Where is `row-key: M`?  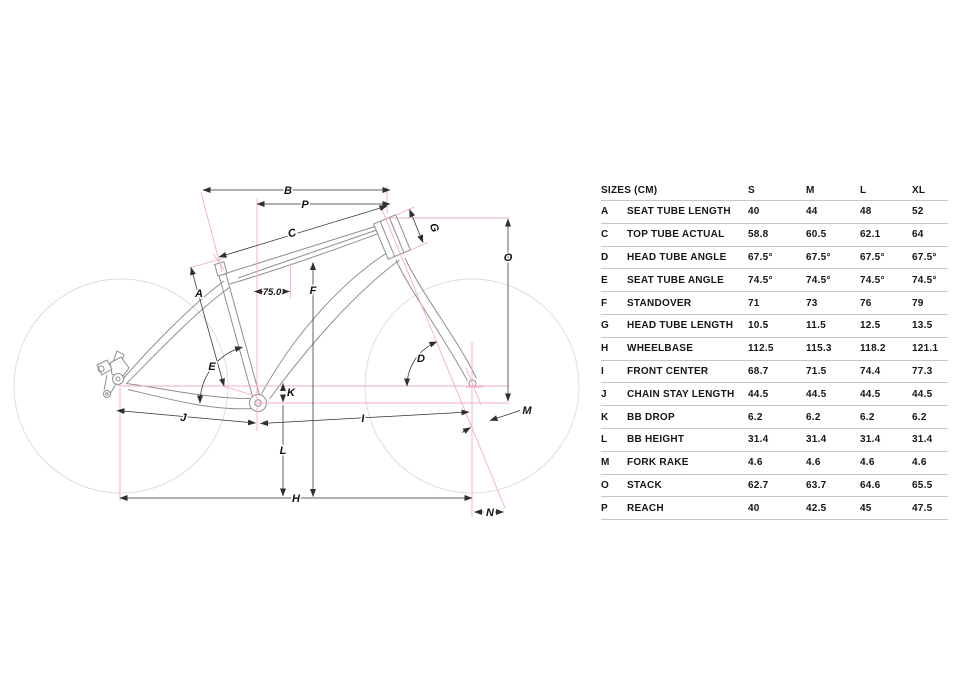
row-key: M is located at coordinates (605, 463).